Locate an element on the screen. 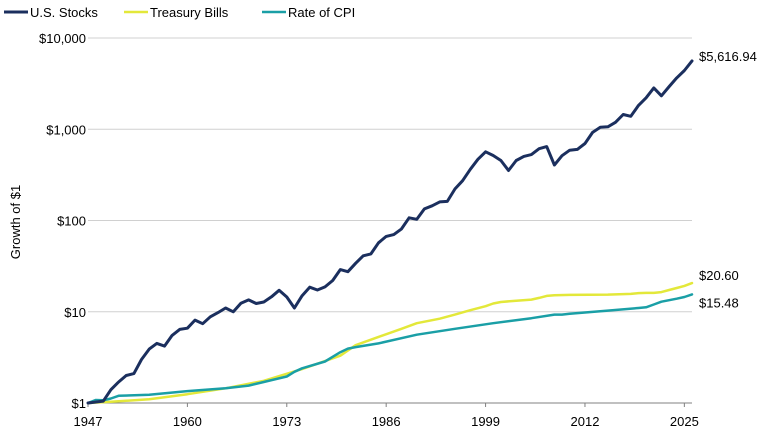 This screenshot has height=433, width=768. y-tick-label: $10,000 is located at coordinates (62, 38).